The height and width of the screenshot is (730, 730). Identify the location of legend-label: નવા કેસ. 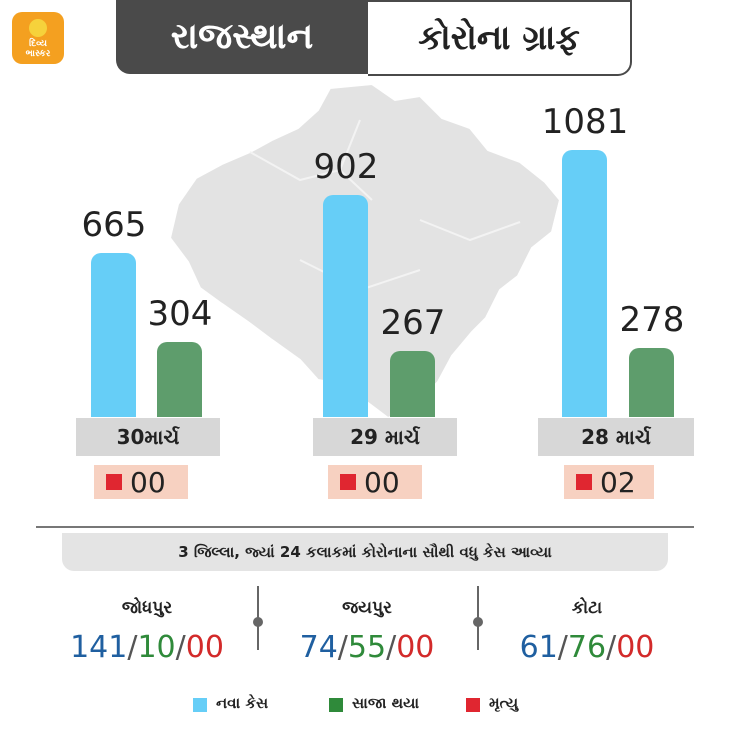
(242, 703).